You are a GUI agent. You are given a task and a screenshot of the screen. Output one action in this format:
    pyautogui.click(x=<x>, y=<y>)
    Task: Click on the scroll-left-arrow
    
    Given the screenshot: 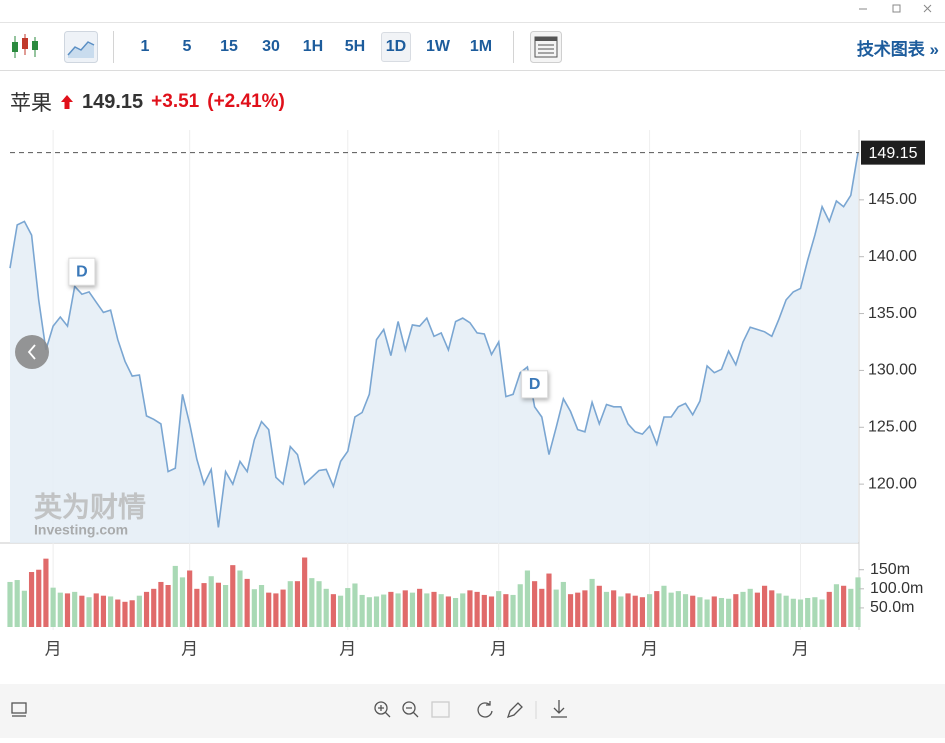 What is the action you would take?
    pyautogui.click(x=31, y=352)
    